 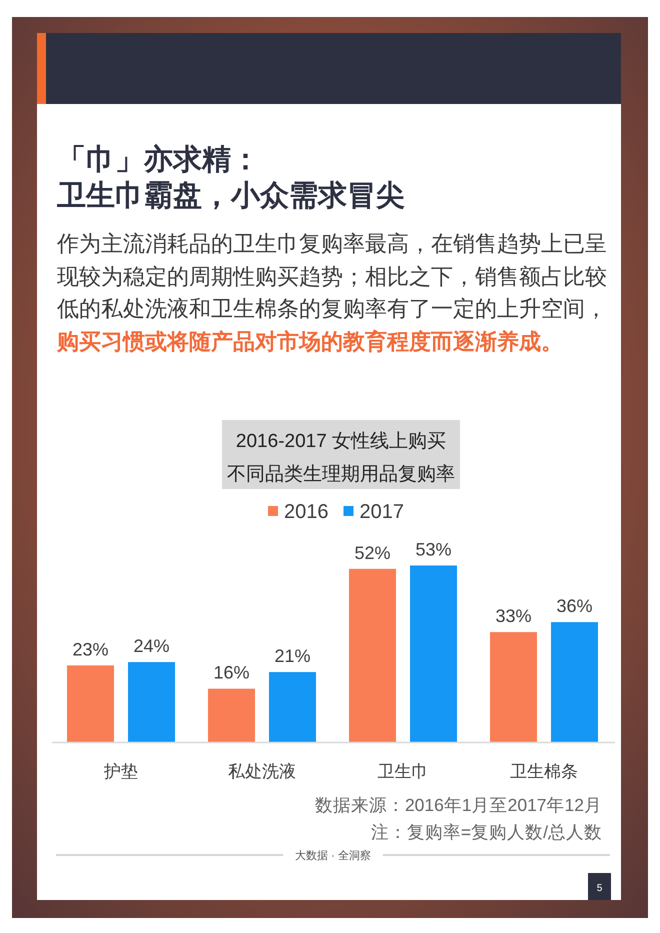 I want to click on text: 作为主流消耗品的卫生巾复购率最高，在销售趋势上已呈现较为稳定的周期性购买趋势；相比之下，销售额占比较低的私处洗液和卫生棉条的复购率有了一定的上升空间，, so click(x=332, y=276).